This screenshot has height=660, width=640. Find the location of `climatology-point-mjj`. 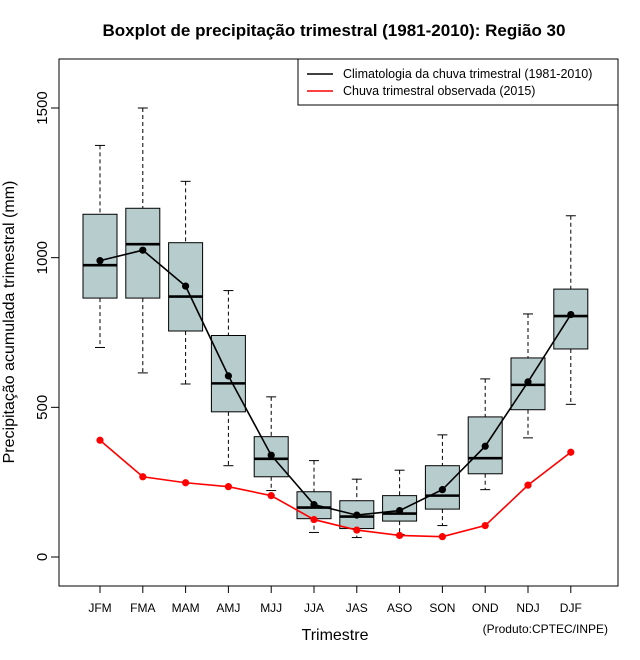

climatology-point-mjj is located at coordinates (271, 455).